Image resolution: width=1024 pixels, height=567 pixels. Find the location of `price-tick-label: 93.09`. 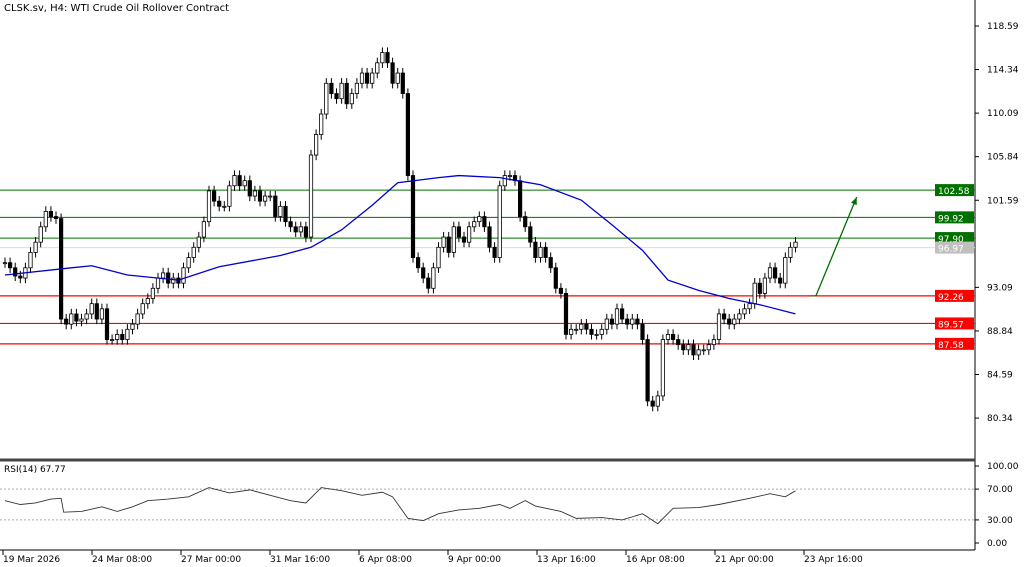

price-tick-label: 93.09 is located at coordinates (1000, 288).